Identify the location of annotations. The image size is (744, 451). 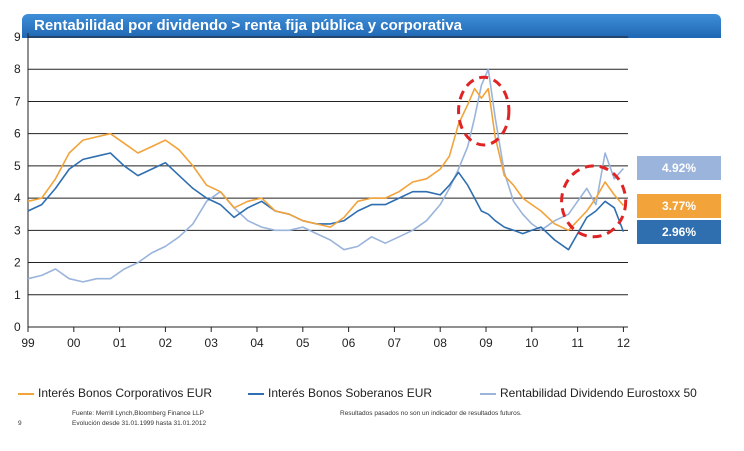
(542, 157).